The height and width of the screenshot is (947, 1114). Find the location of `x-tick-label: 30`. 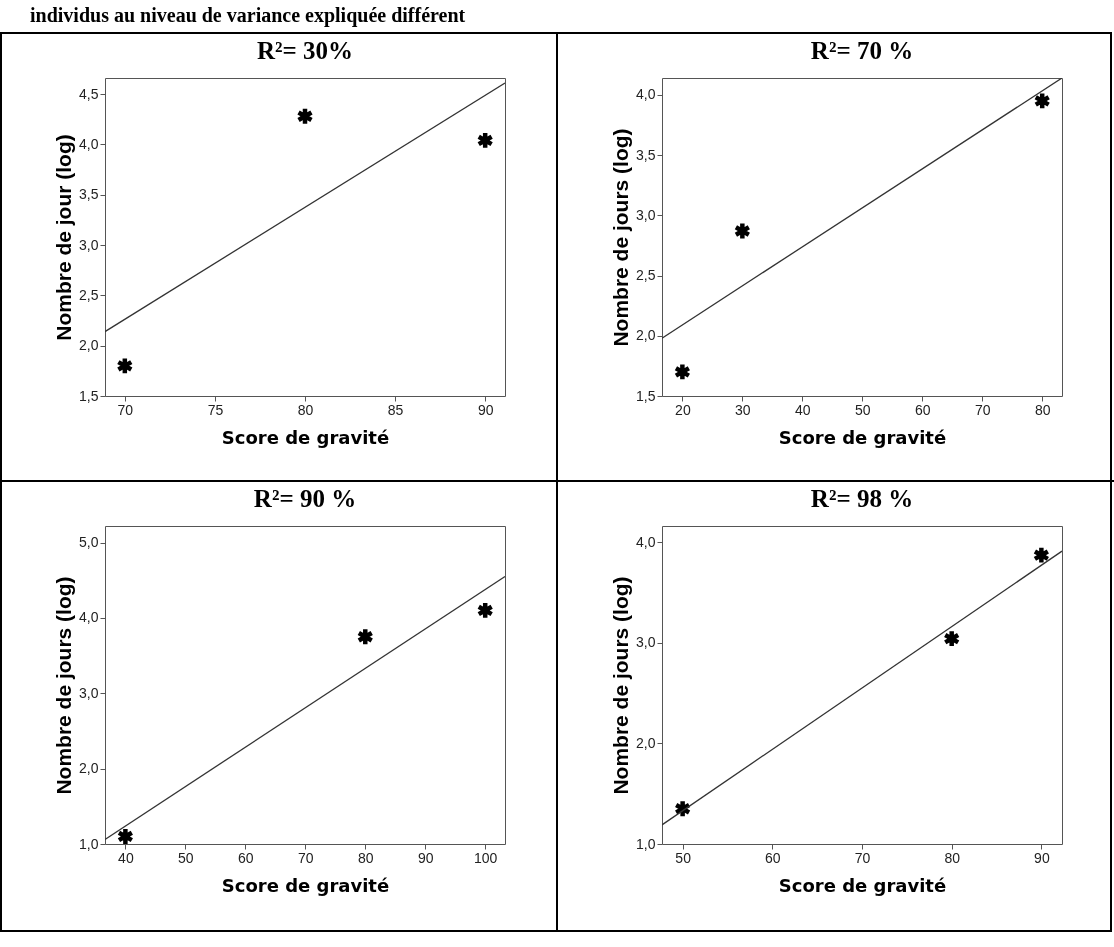

x-tick-label: 30 is located at coordinates (743, 409).